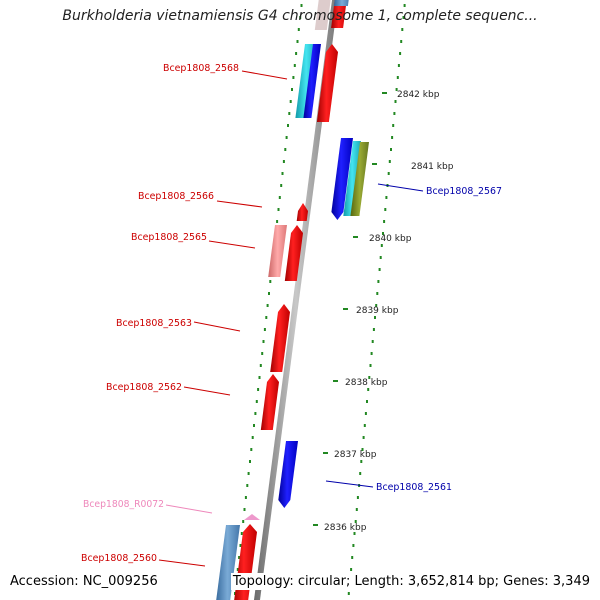  Describe the element at coordinates (464, 191) in the screenshot. I see `gene-label-bcep1808-2567: Bcep1808_2567` at that location.